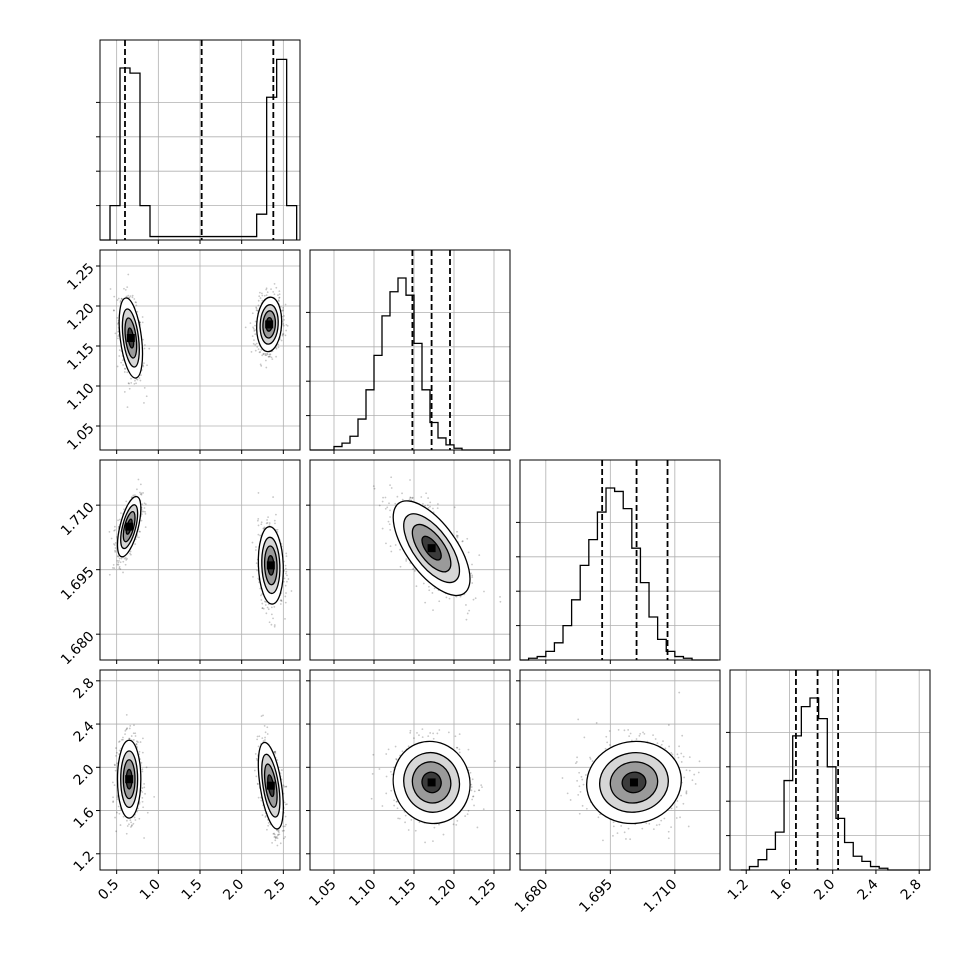  What do you see at coordinates (835, 784) in the screenshot?
I see `histogram-step` at bounding box center [835, 784].